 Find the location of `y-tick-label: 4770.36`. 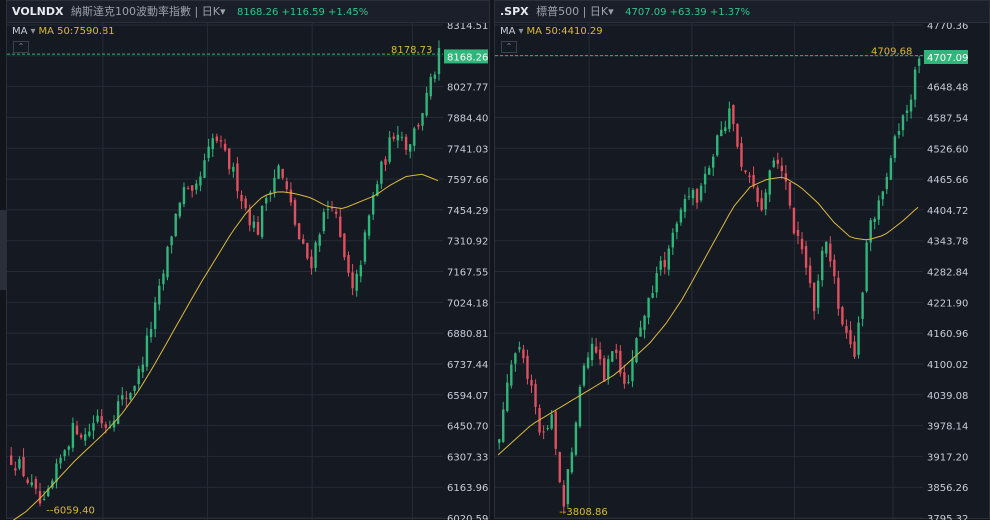

y-tick-label: 4770.36 is located at coordinates (947, 27).